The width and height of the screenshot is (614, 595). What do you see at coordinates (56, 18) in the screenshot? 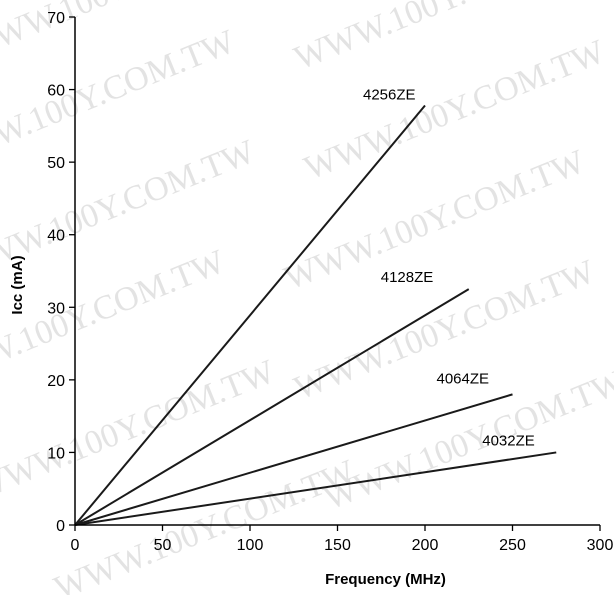
I see `y-tick-label: 70` at bounding box center [56, 18].